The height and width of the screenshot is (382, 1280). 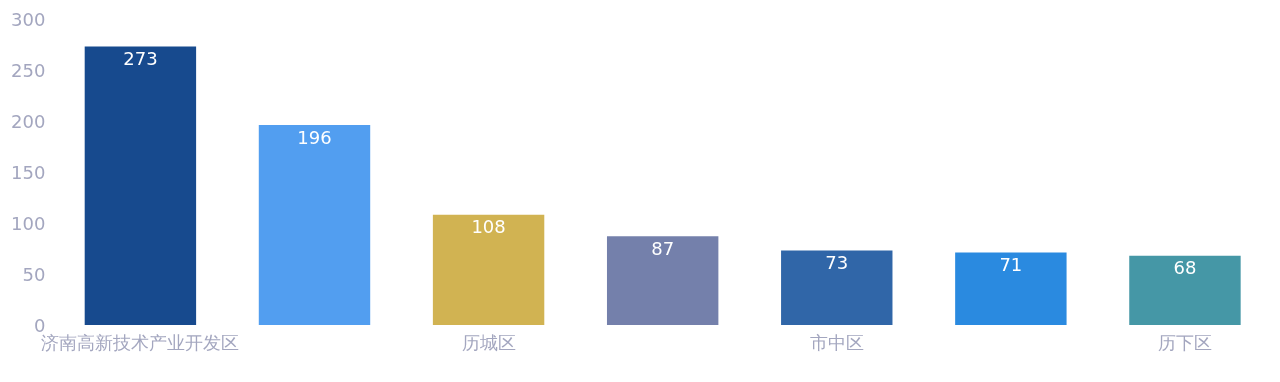 What do you see at coordinates (28, 121) in the screenshot?
I see `y-tick-label: 200` at bounding box center [28, 121].